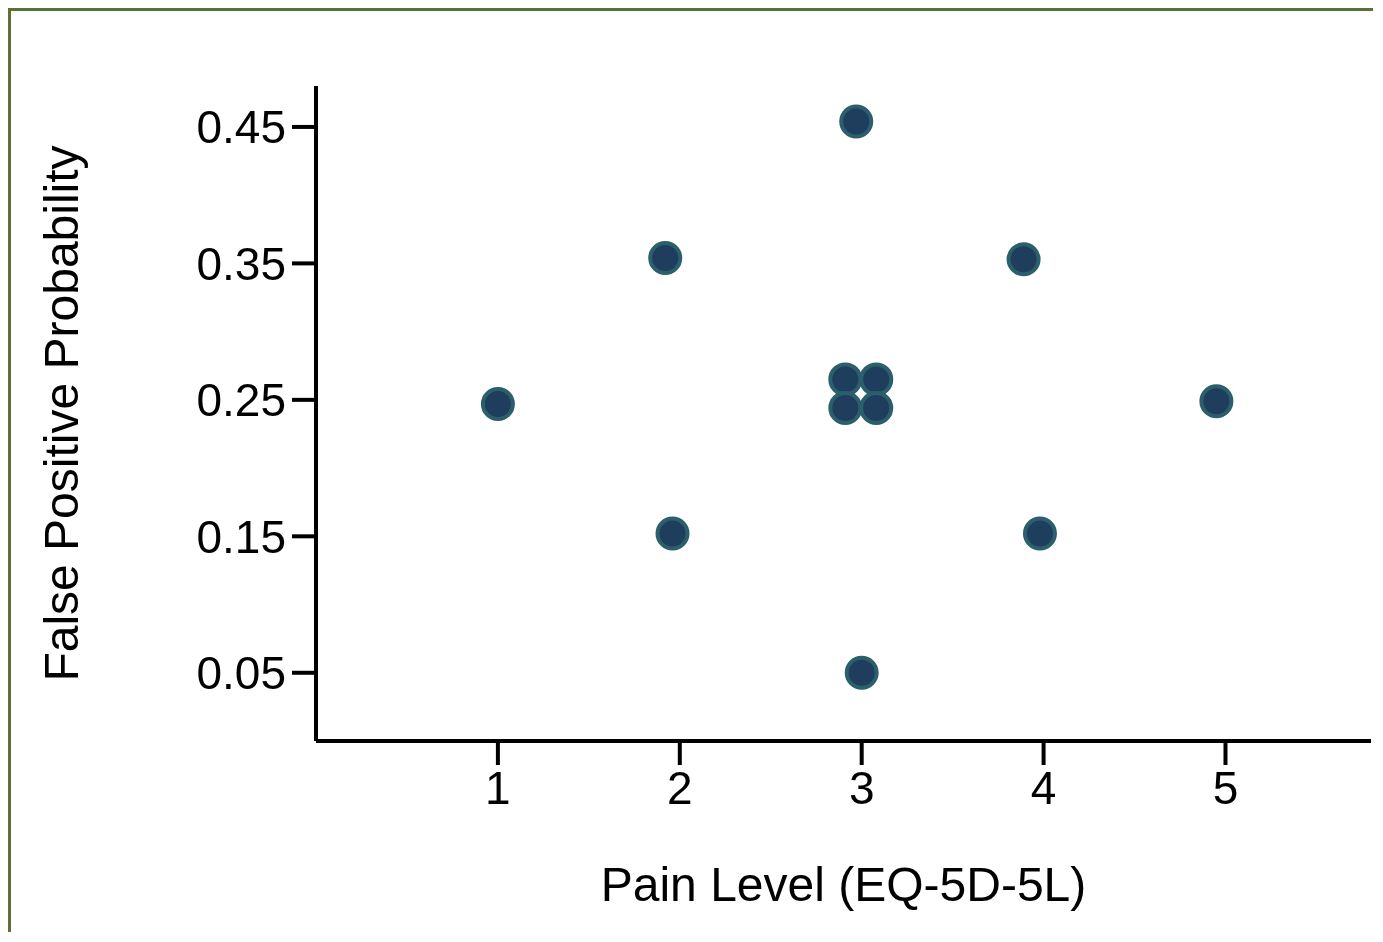 The image size is (1383, 942). What do you see at coordinates (241, 673) in the screenshot?
I see `y-tick-label: 0.05` at bounding box center [241, 673].